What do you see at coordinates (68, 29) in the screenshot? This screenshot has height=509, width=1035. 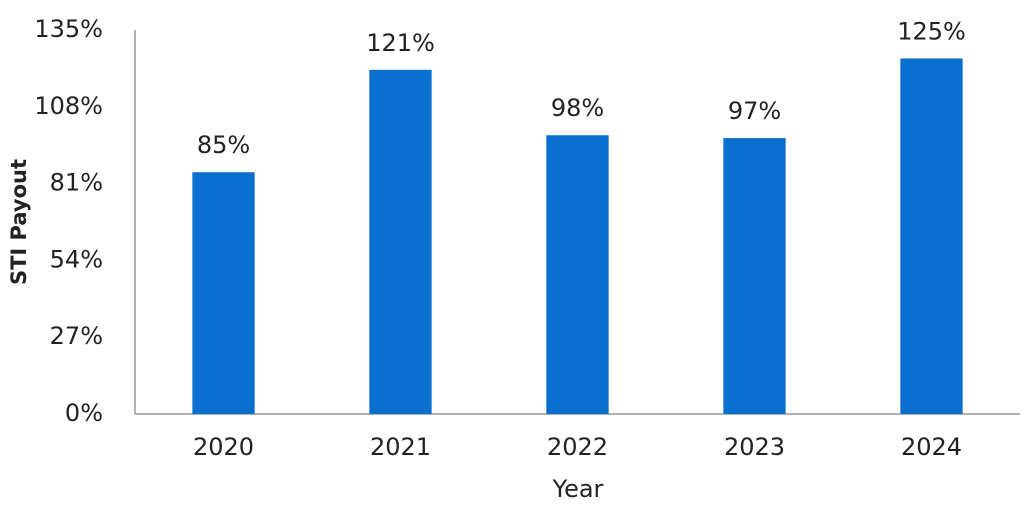 I see `y-tick-label: 135%` at bounding box center [68, 29].